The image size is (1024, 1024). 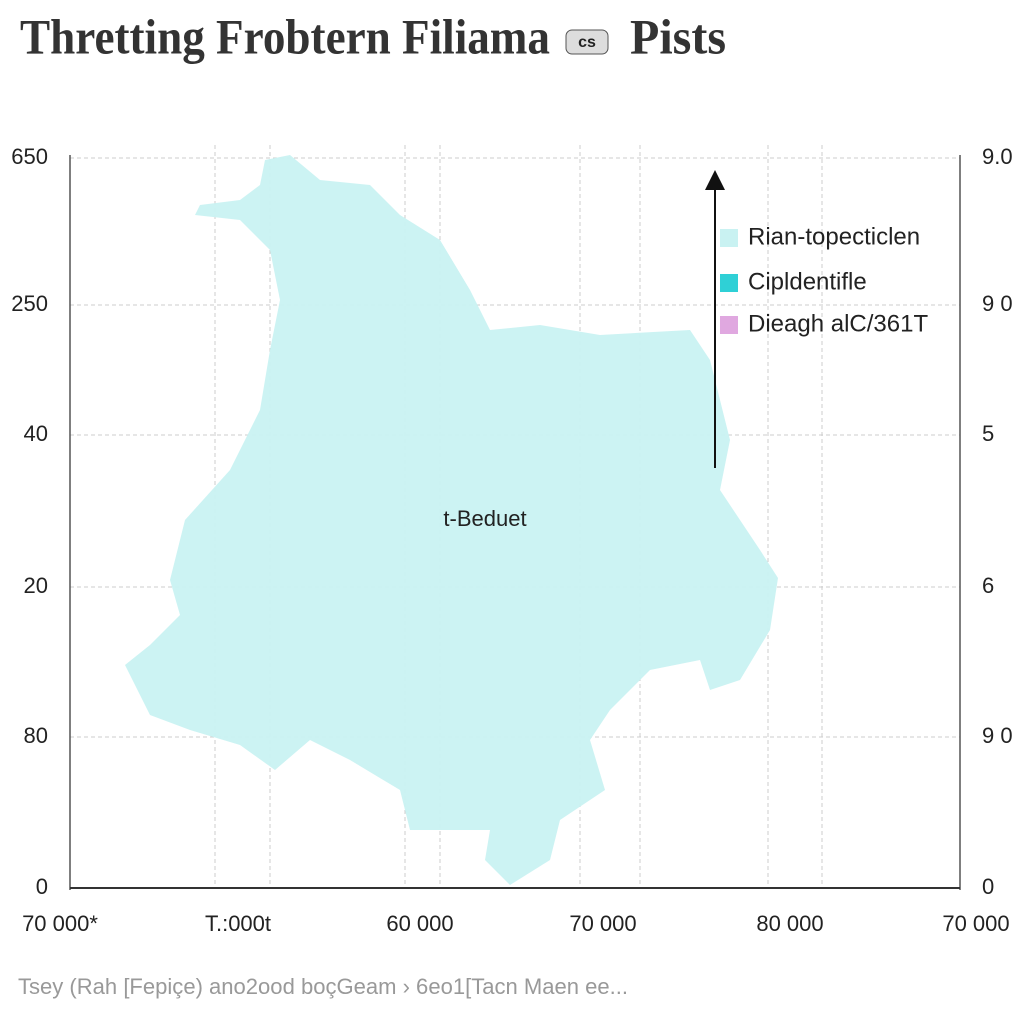 I want to click on title-badge-box, so click(x=587, y=42).